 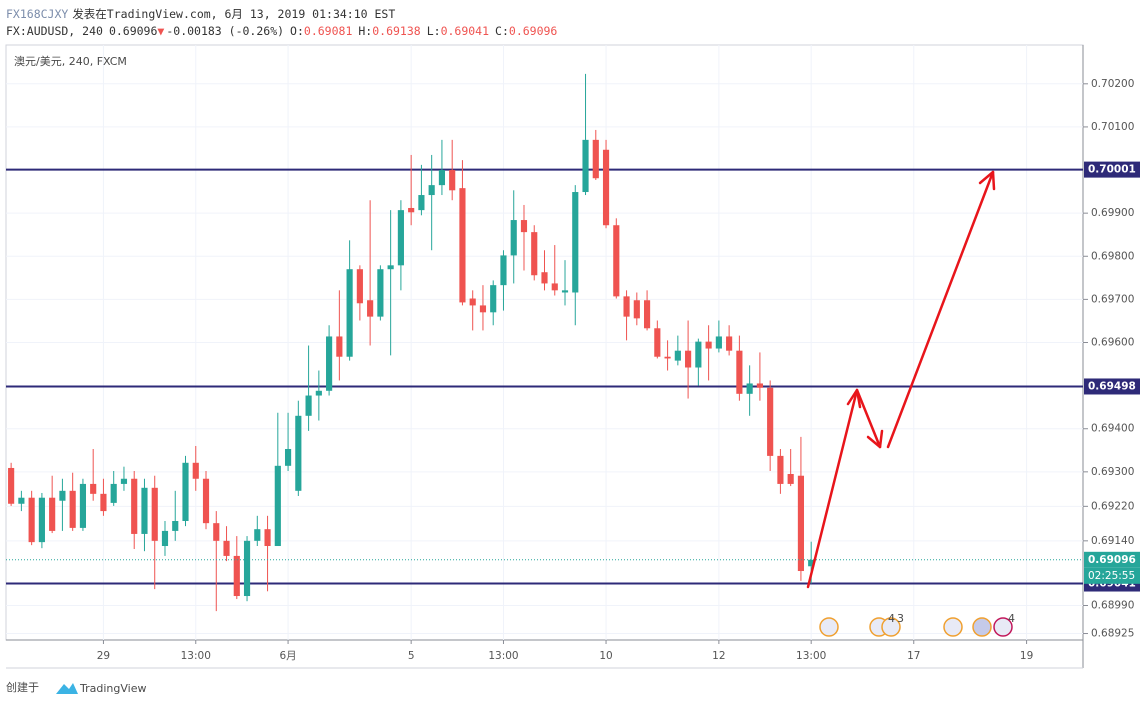 I want to click on event-icon, so click(x=982, y=627).